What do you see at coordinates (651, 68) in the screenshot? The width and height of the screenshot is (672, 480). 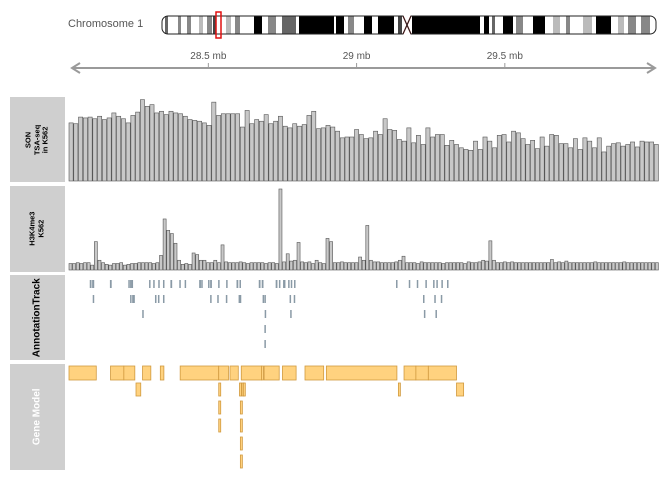 I see `axis-arrow-right` at bounding box center [651, 68].